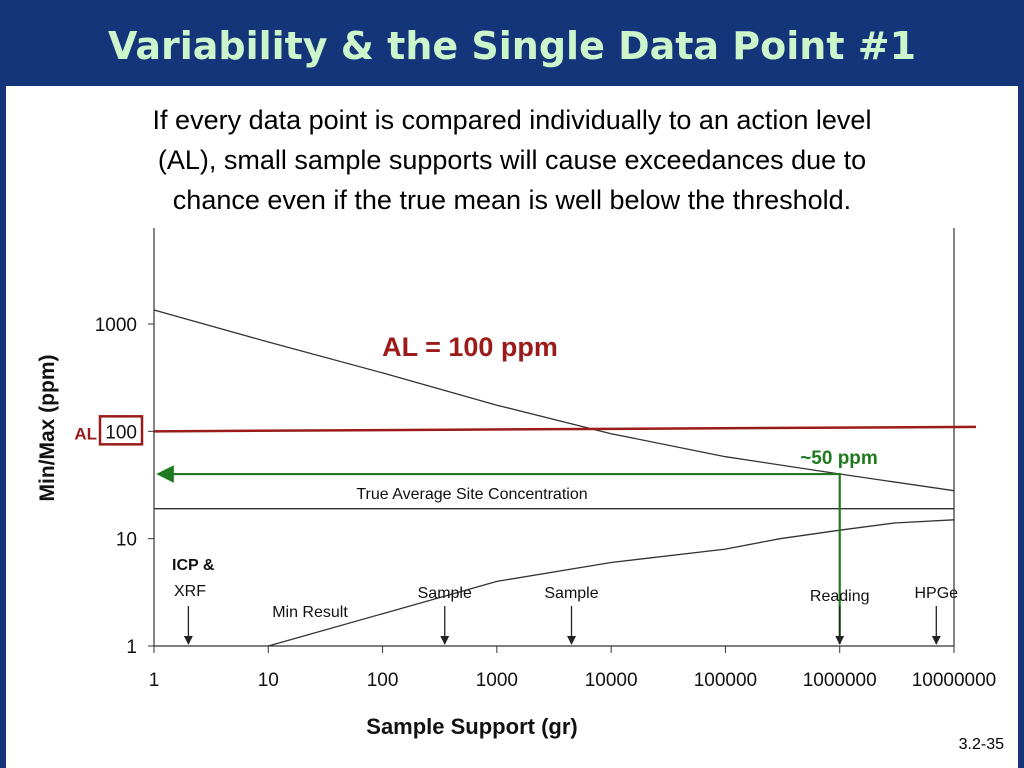 Image resolution: width=1024 pixels, height=768 pixels. Describe the element at coordinates (981, 744) in the screenshot. I see `page-number: 3.2-35` at that location.